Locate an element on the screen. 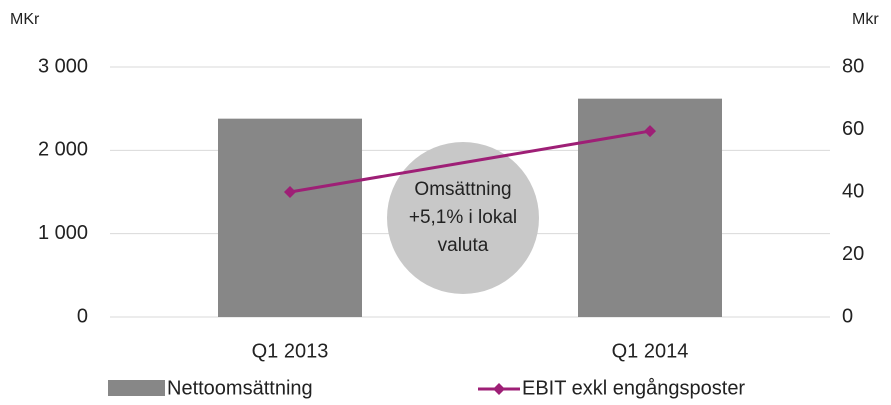 The height and width of the screenshot is (405, 891). y-tick-label: 0 is located at coordinates (82, 316).